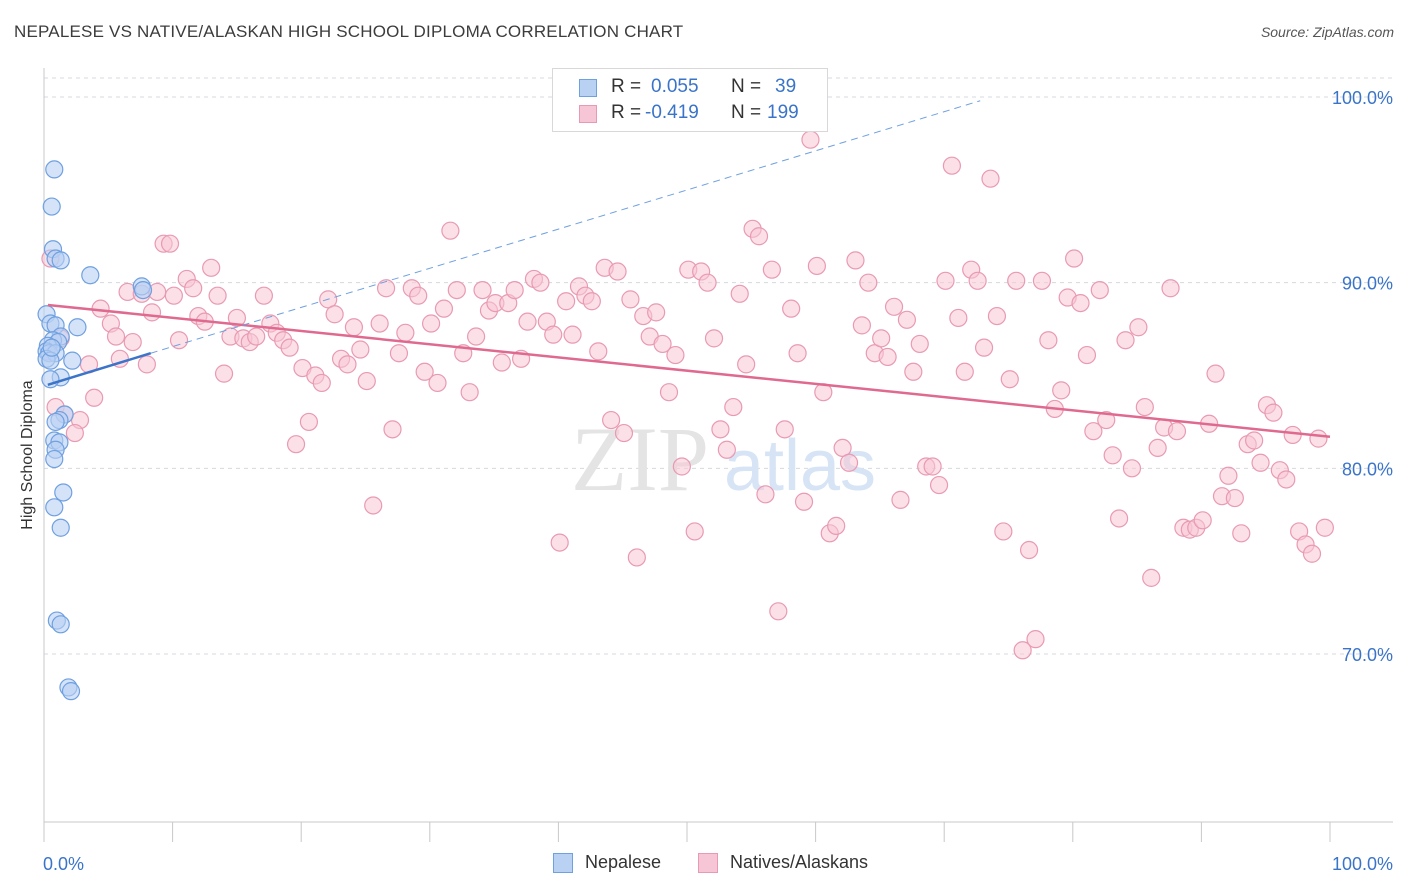 This screenshot has width=1406, height=892. I want to click on series-nepalese-points, so click(95, 430).